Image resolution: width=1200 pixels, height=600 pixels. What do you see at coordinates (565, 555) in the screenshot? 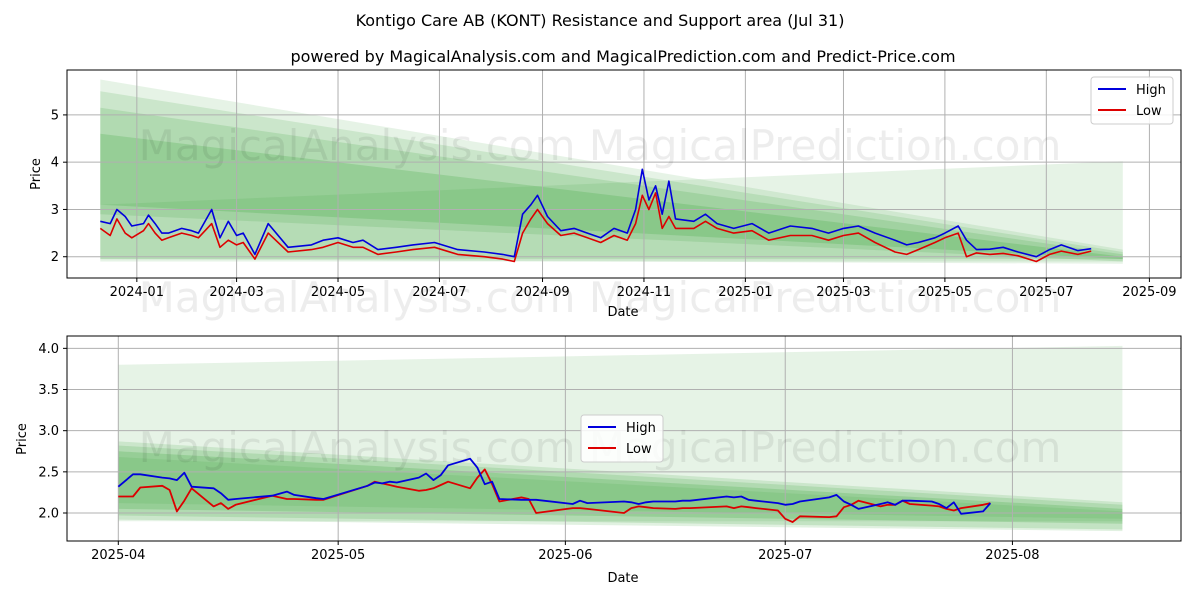
I see `bottom-xtick-label: 2025-06` at bounding box center [565, 555].